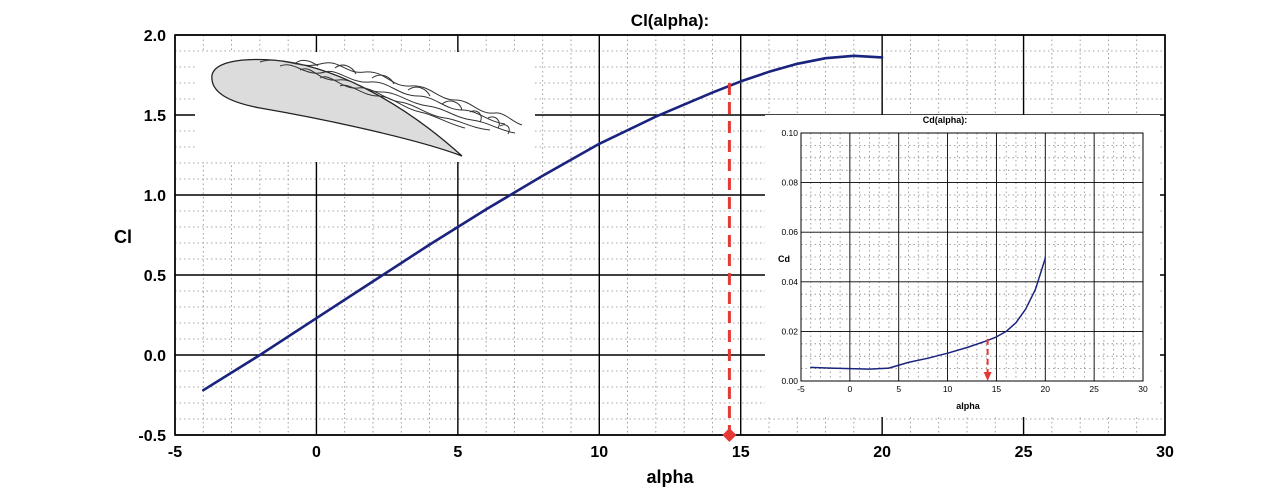 The width and height of the screenshot is (1280, 491). I want to click on inset-x-tick-label: -5, so click(801, 389).